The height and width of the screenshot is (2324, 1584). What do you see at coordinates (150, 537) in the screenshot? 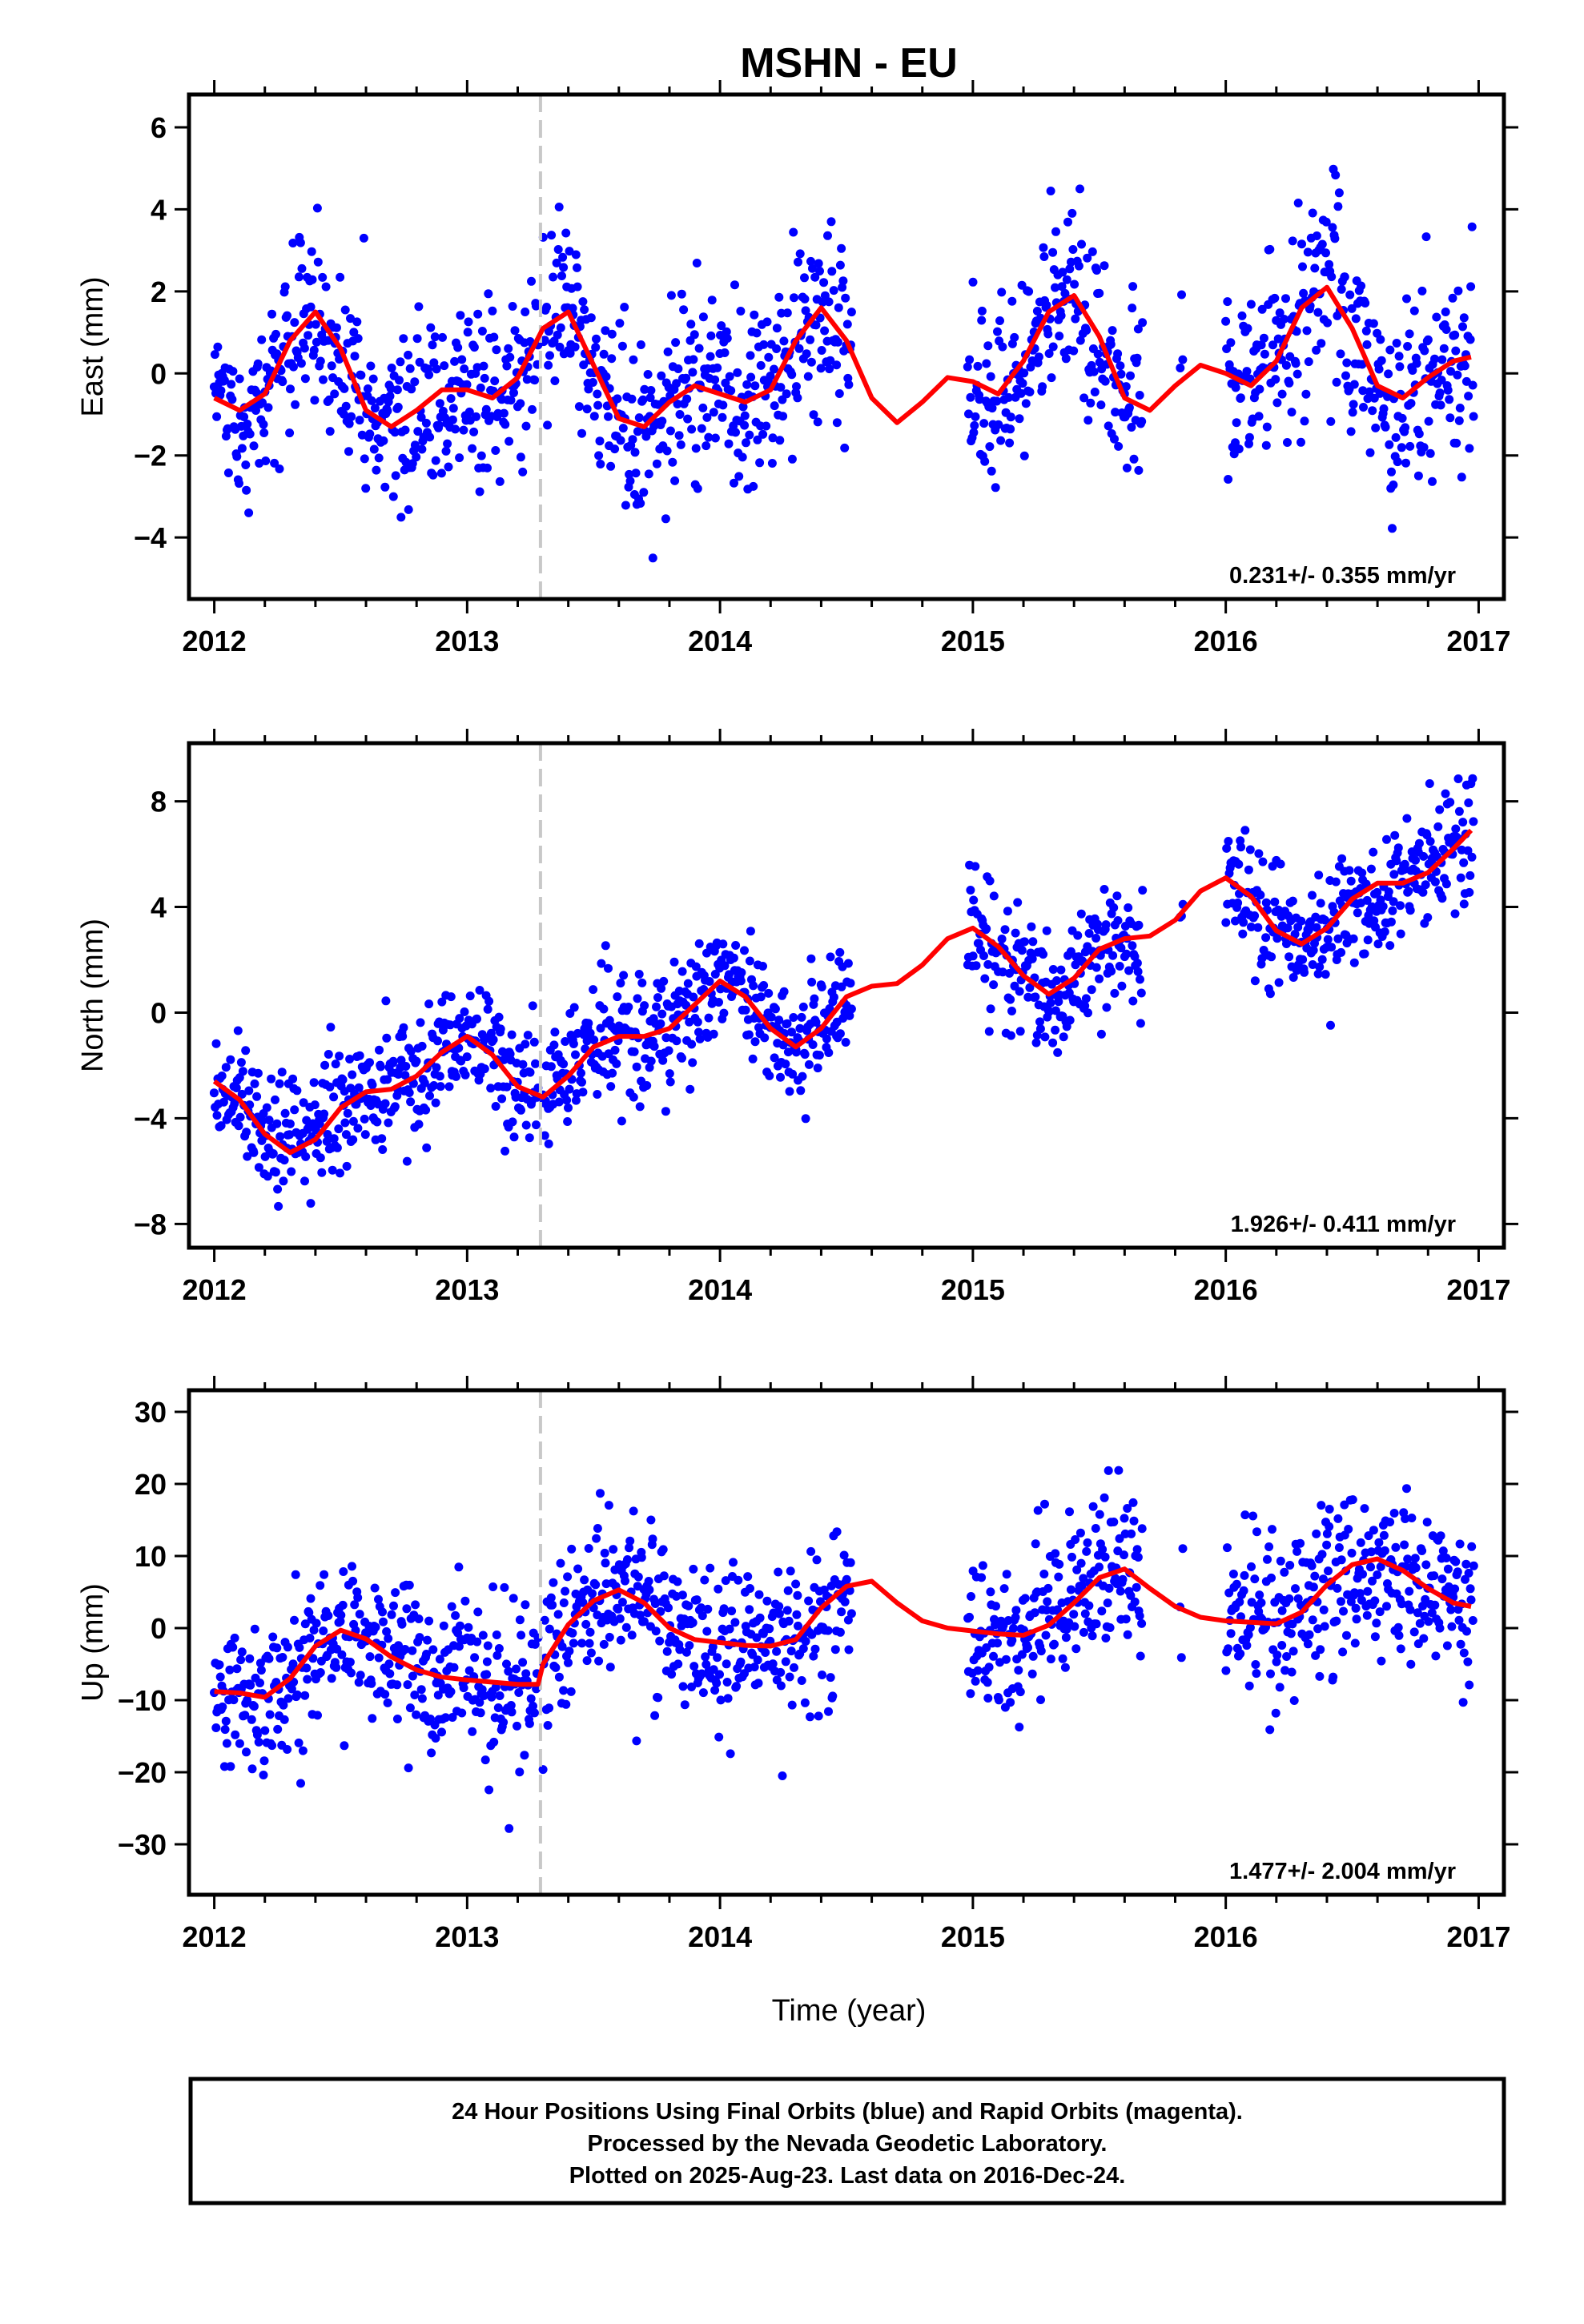
I see `east-y-tick-label: −4` at bounding box center [150, 537].